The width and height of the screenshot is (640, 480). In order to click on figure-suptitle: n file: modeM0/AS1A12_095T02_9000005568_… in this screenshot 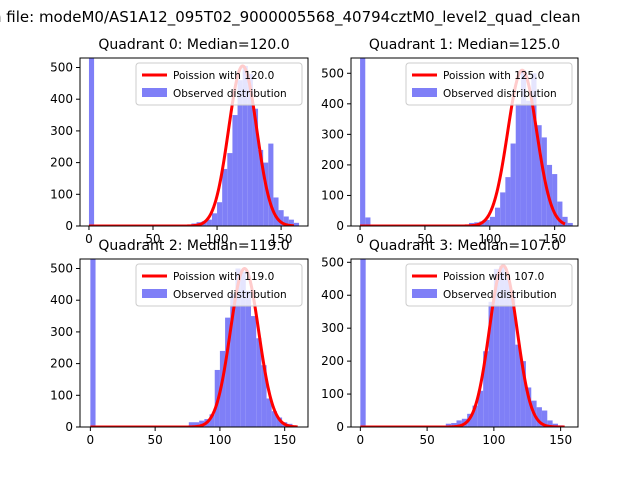, I will do `click(290, 17)`.